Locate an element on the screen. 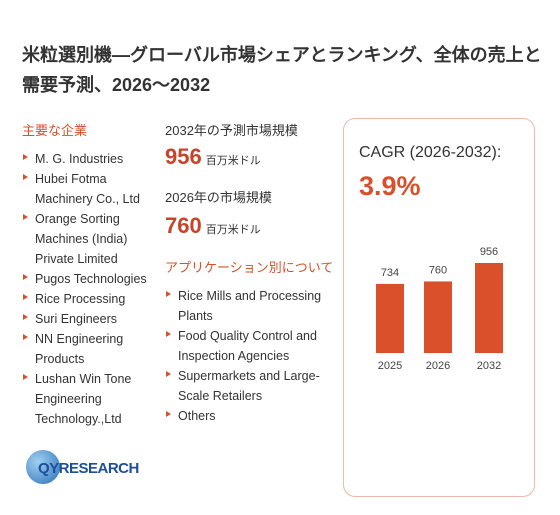  logo: QYRESEARCH is located at coordinates (81, 468).